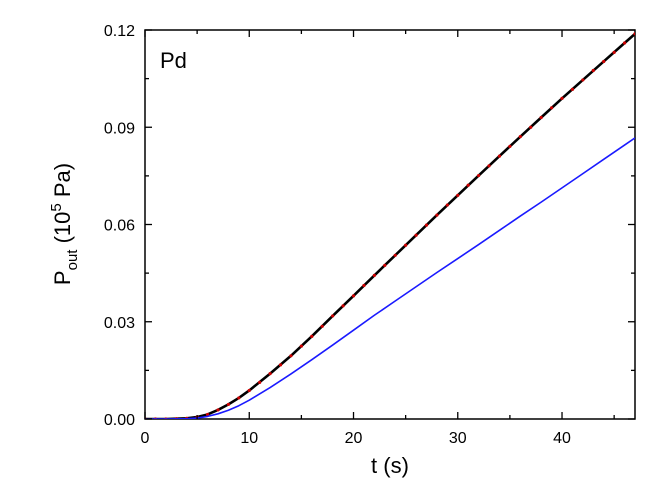  What do you see at coordinates (119, 226) in the screenshot?
I see `y-tick-label: 0.06` at bounding box center [119, 226].